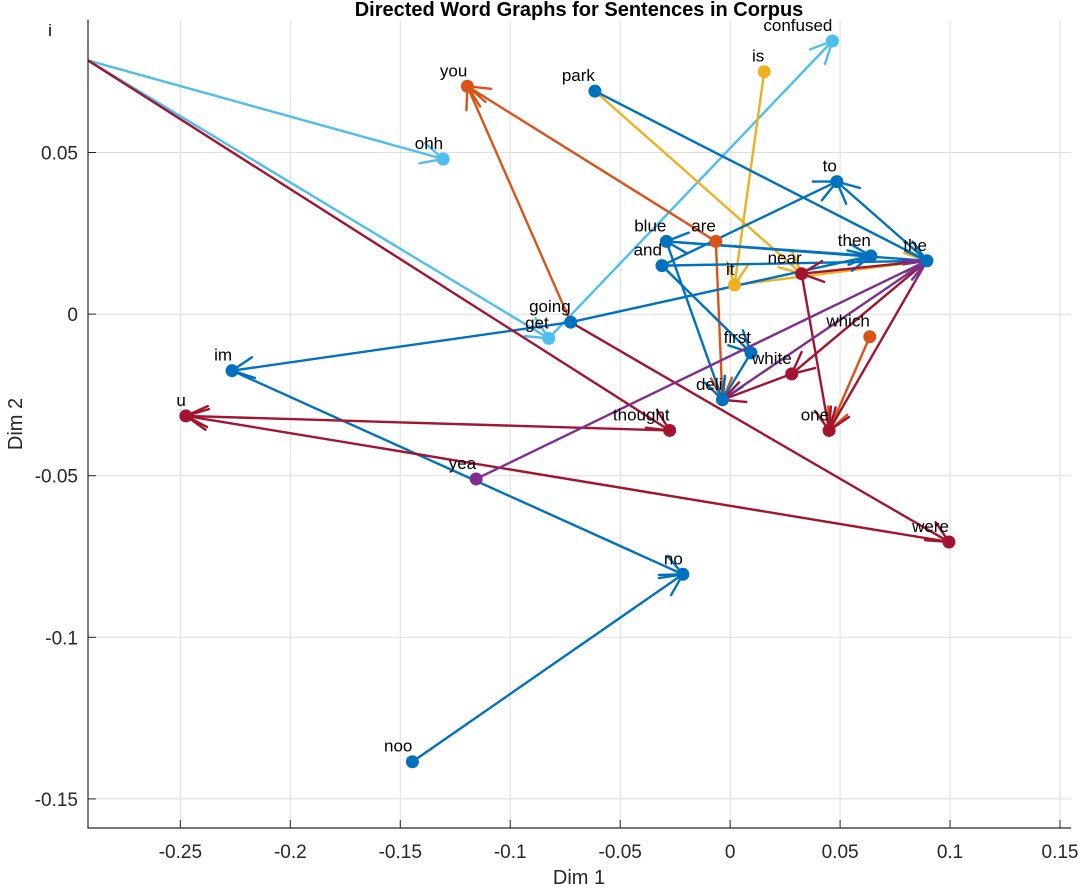 Image resolution: width=1078 pixels, height=888 pixels. What do you see at coordinates (870, 337) in the screenshot?
I see `node-marker-which` at bounding box center [870, 337].